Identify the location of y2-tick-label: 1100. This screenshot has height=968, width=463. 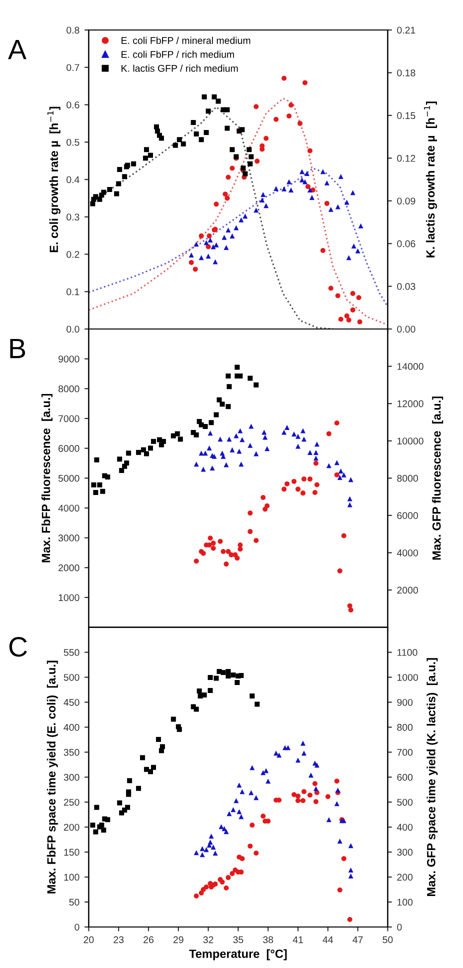
(407, 652).